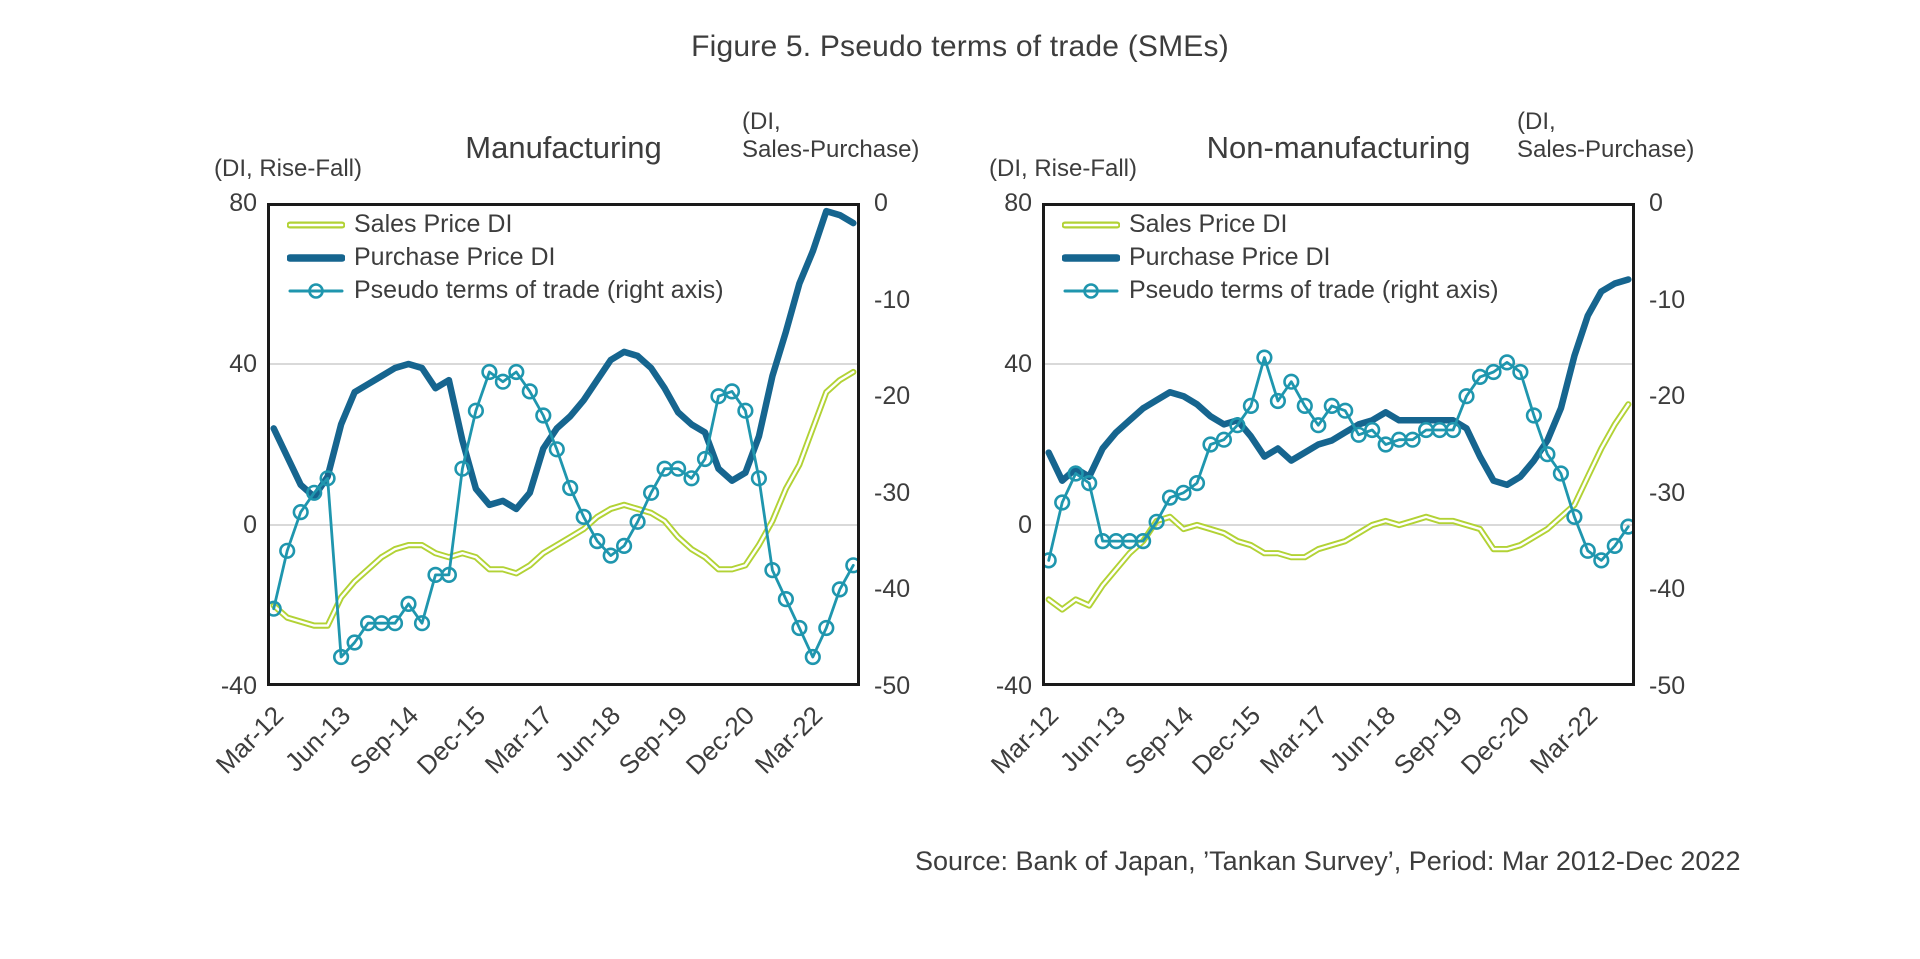  I want to click on chart-title-manufacturing: Manufacturing, so click(563, 147).